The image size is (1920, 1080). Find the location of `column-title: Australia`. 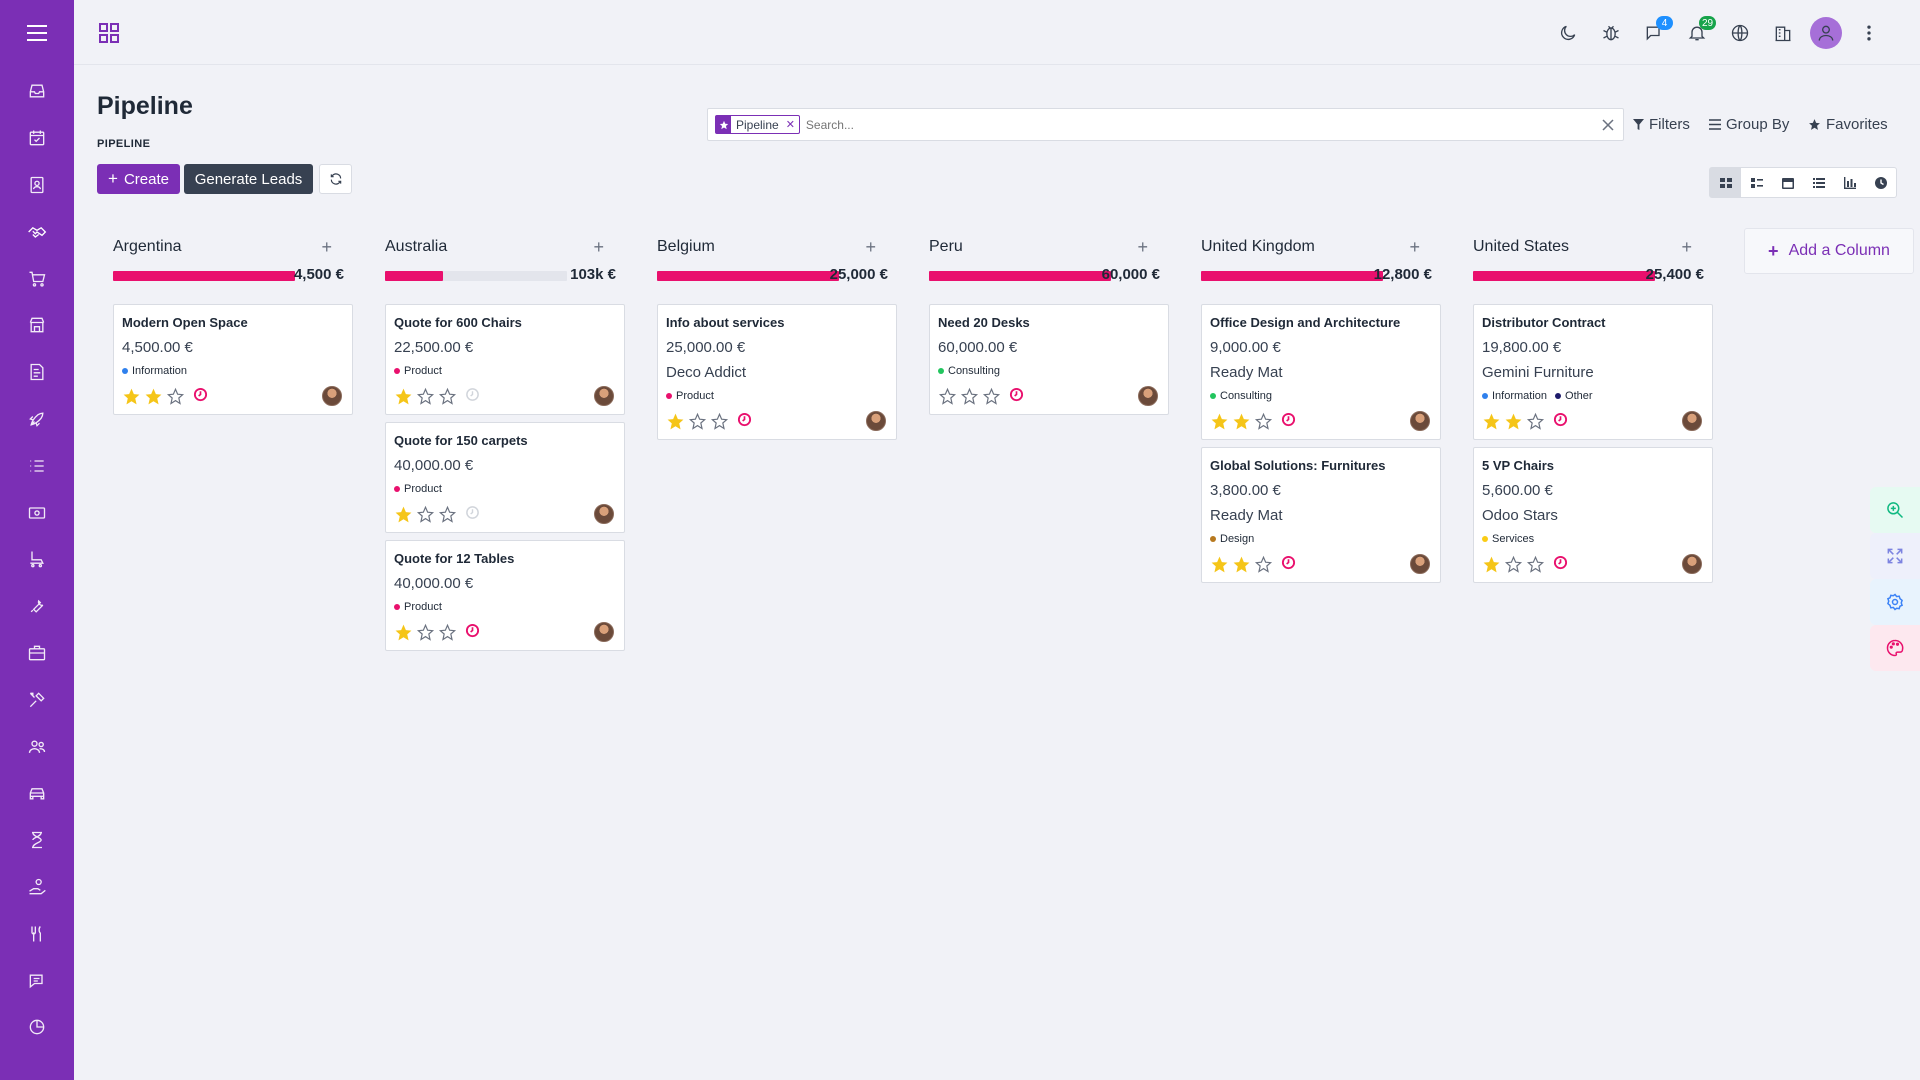

column-title: Australia is located at coordinates (416, 246).